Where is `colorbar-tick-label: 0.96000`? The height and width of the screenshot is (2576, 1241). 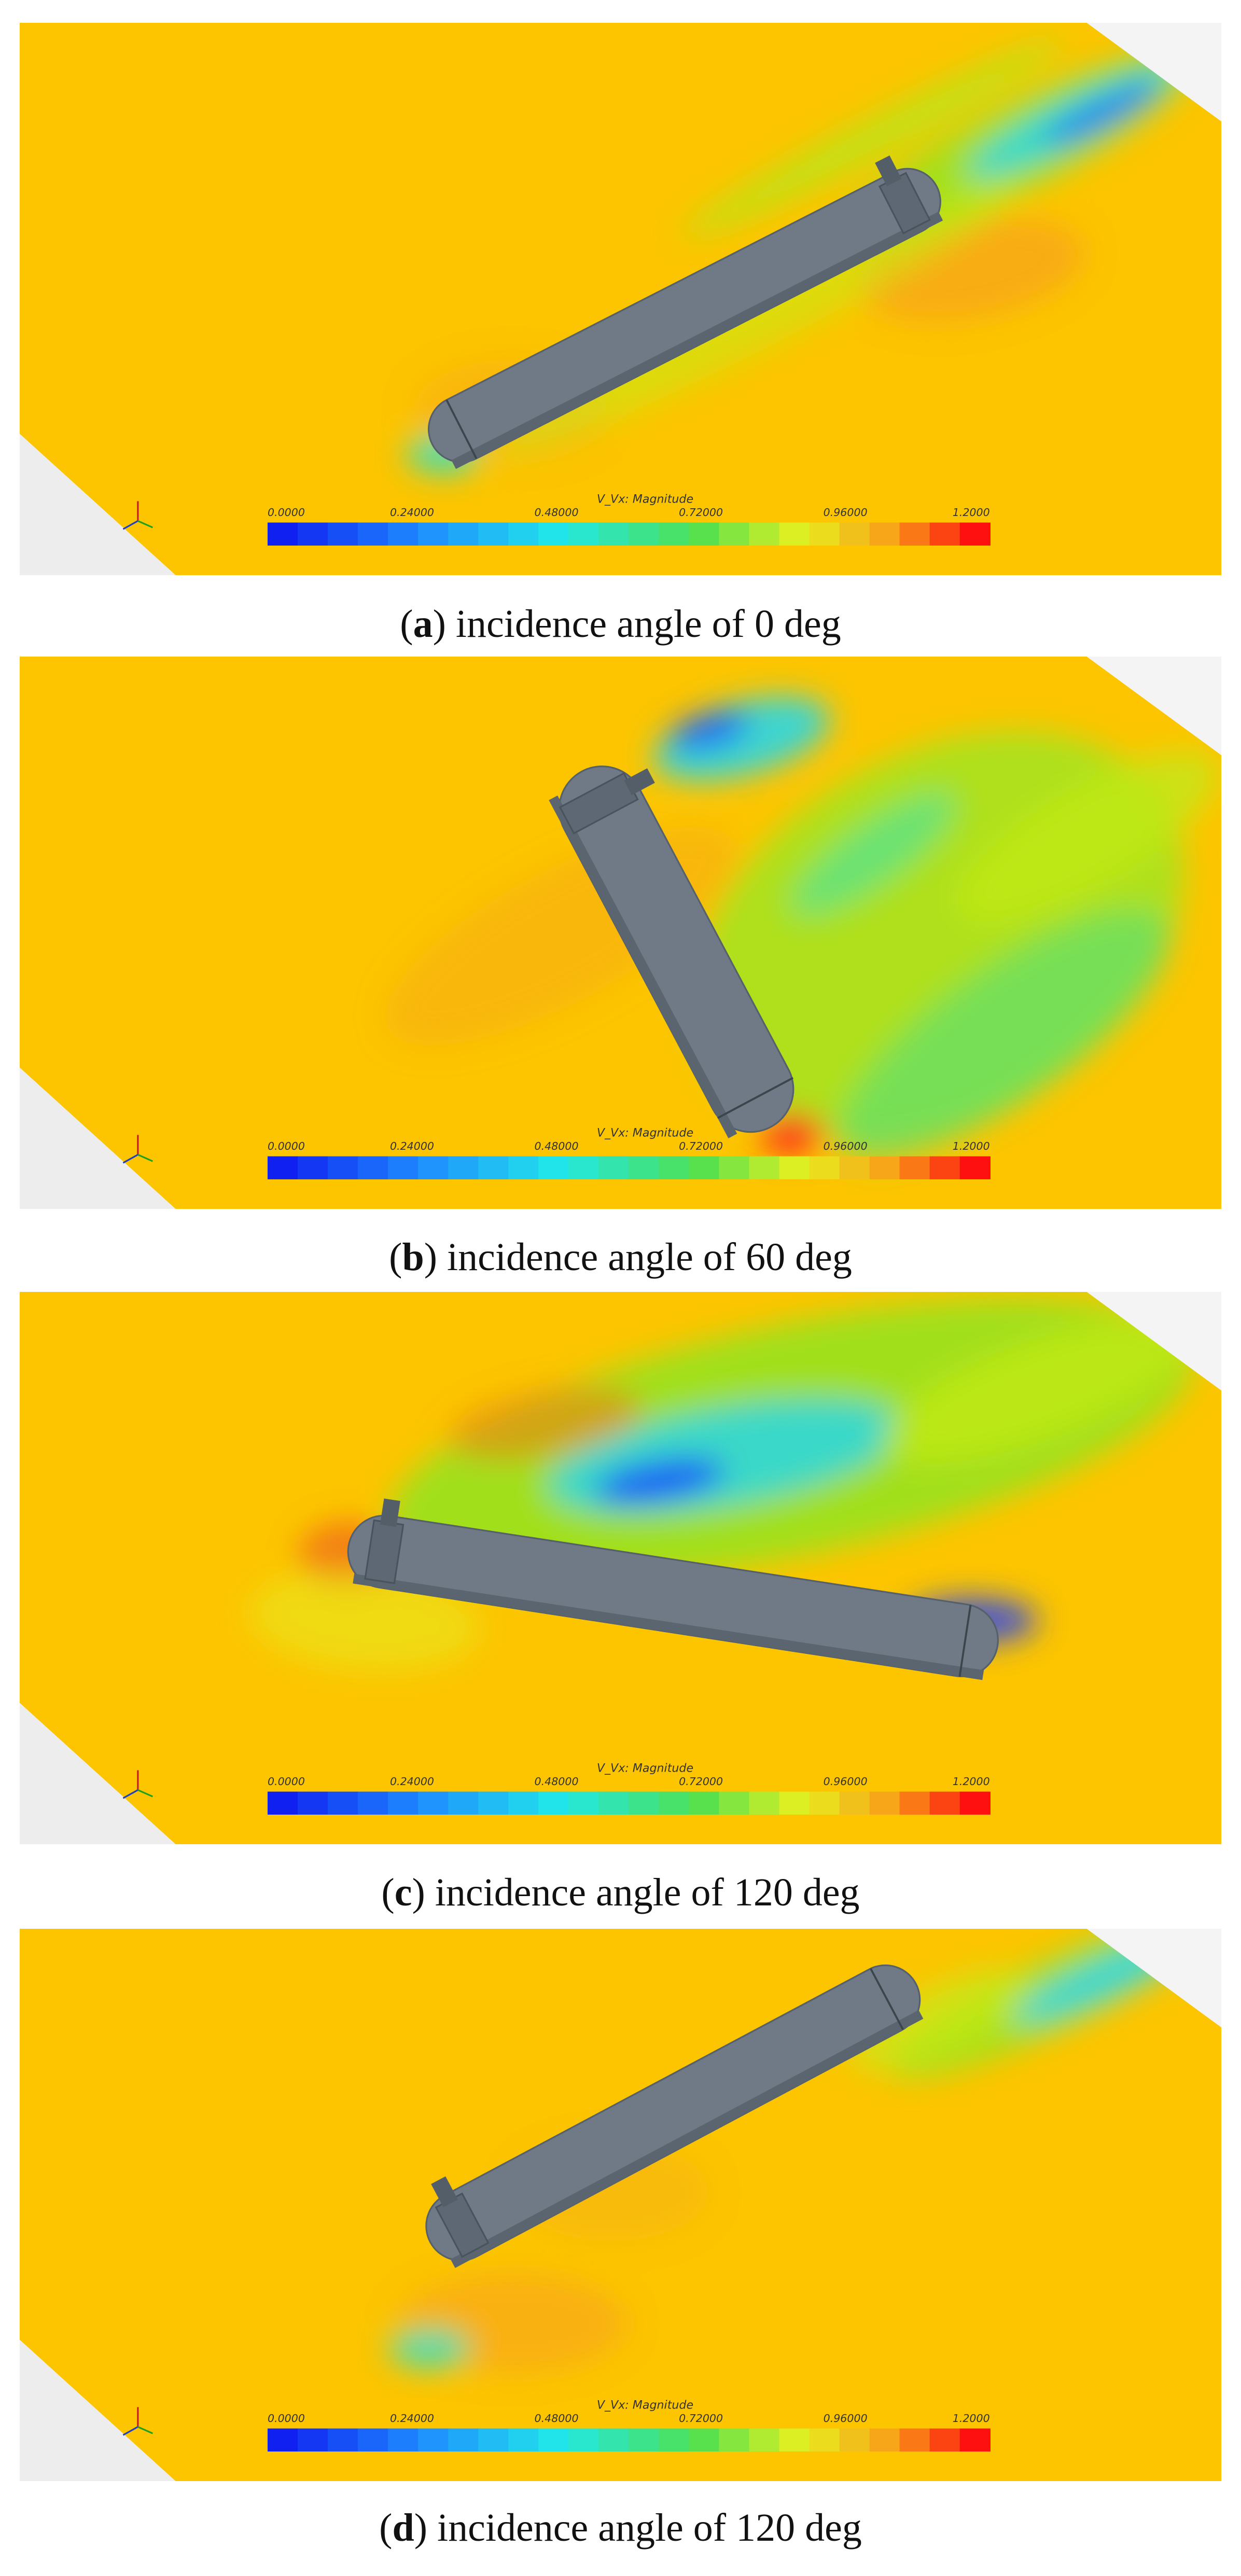 colorbar-tick-label: 0.96000 is located at coordinates (846, 1146).